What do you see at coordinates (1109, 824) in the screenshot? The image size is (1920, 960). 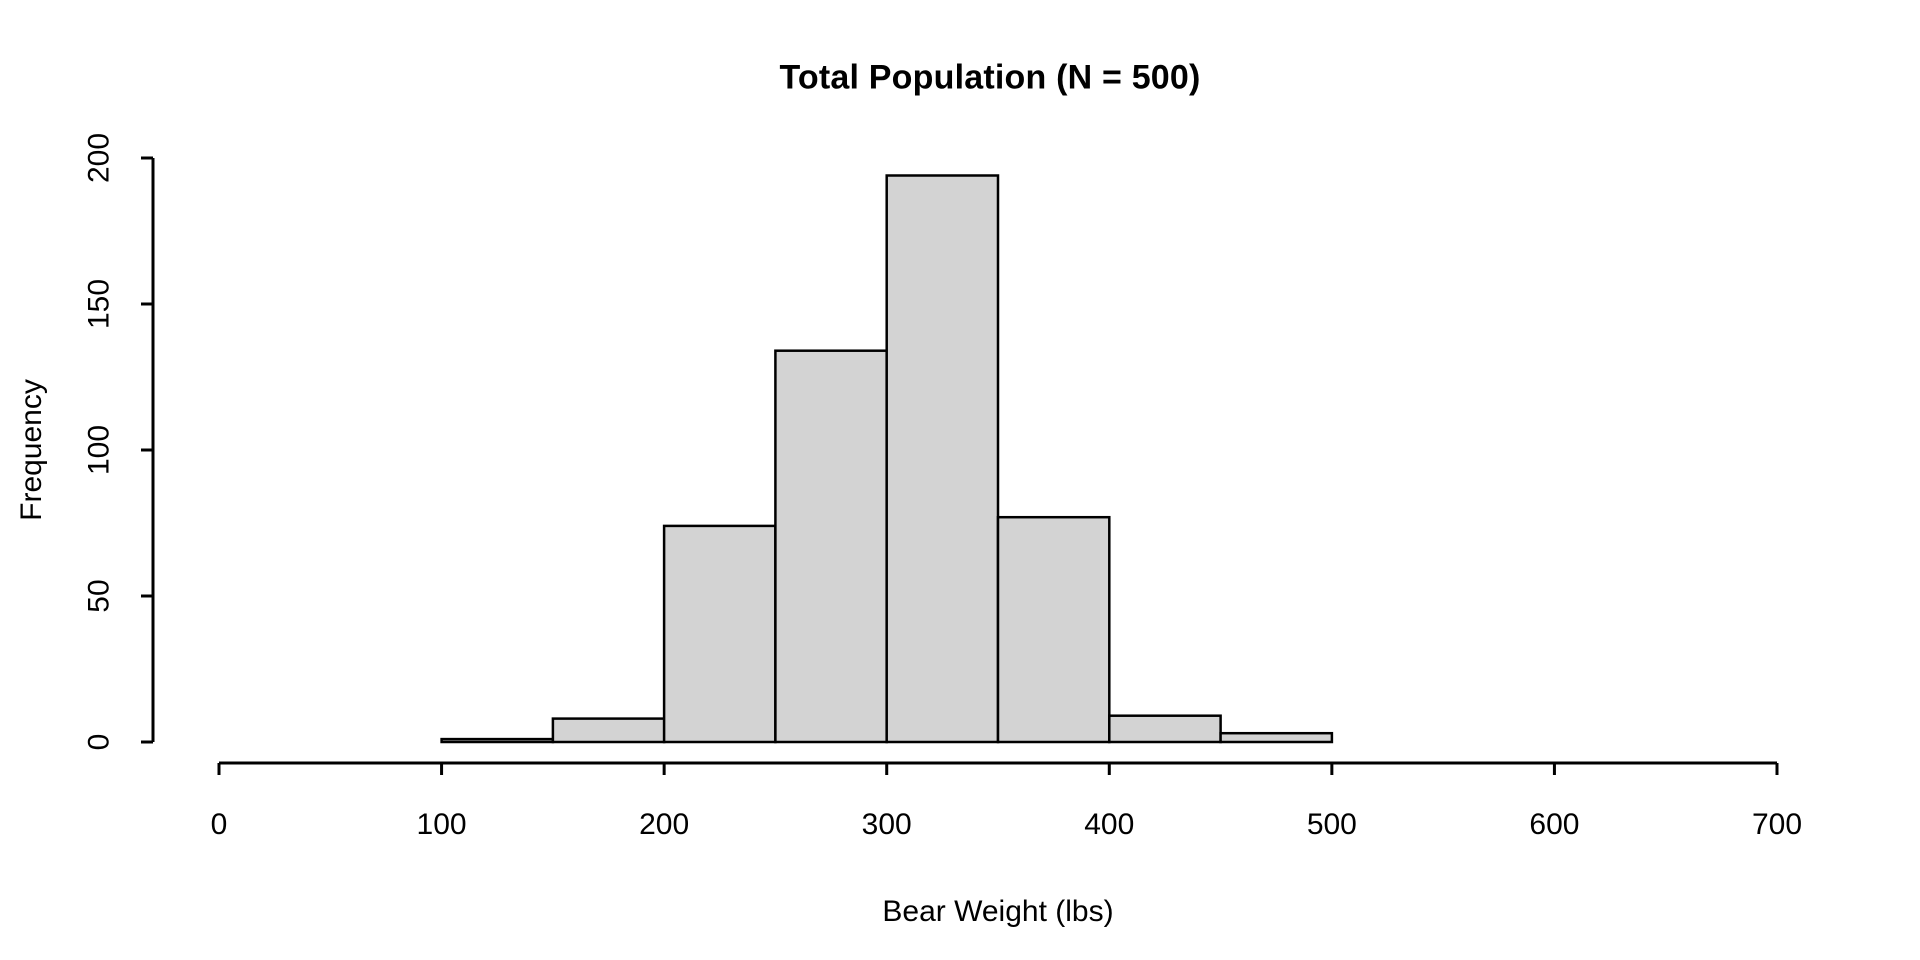 I see `x-tick-label: 400` at bounding box center [1109, 824].